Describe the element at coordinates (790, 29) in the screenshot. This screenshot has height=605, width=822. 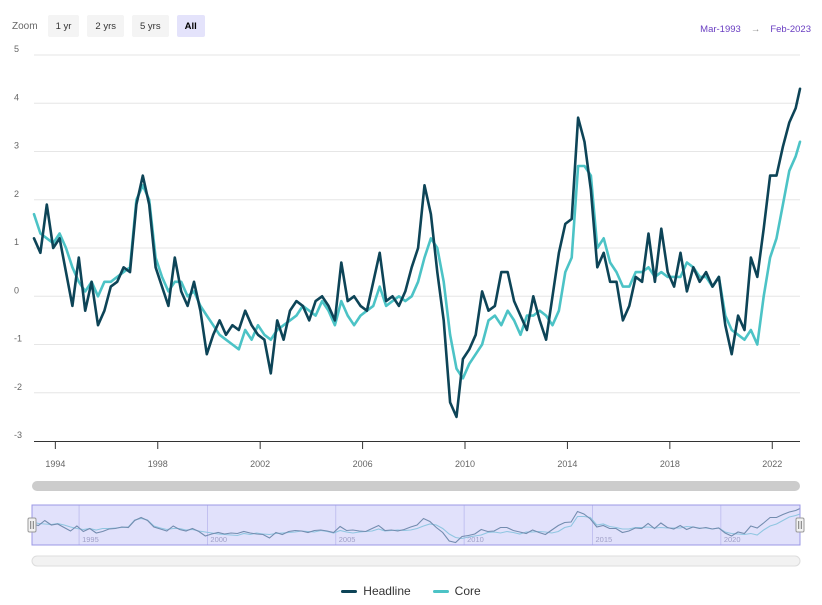
I see `range-to-input: Feb-2023` at that location.